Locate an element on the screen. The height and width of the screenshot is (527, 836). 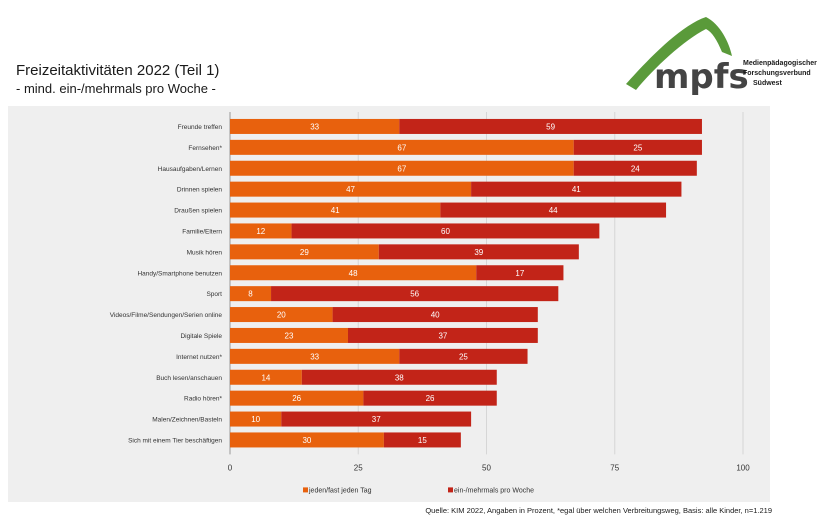
data-label: 38 is located at coordinates (399, 377).